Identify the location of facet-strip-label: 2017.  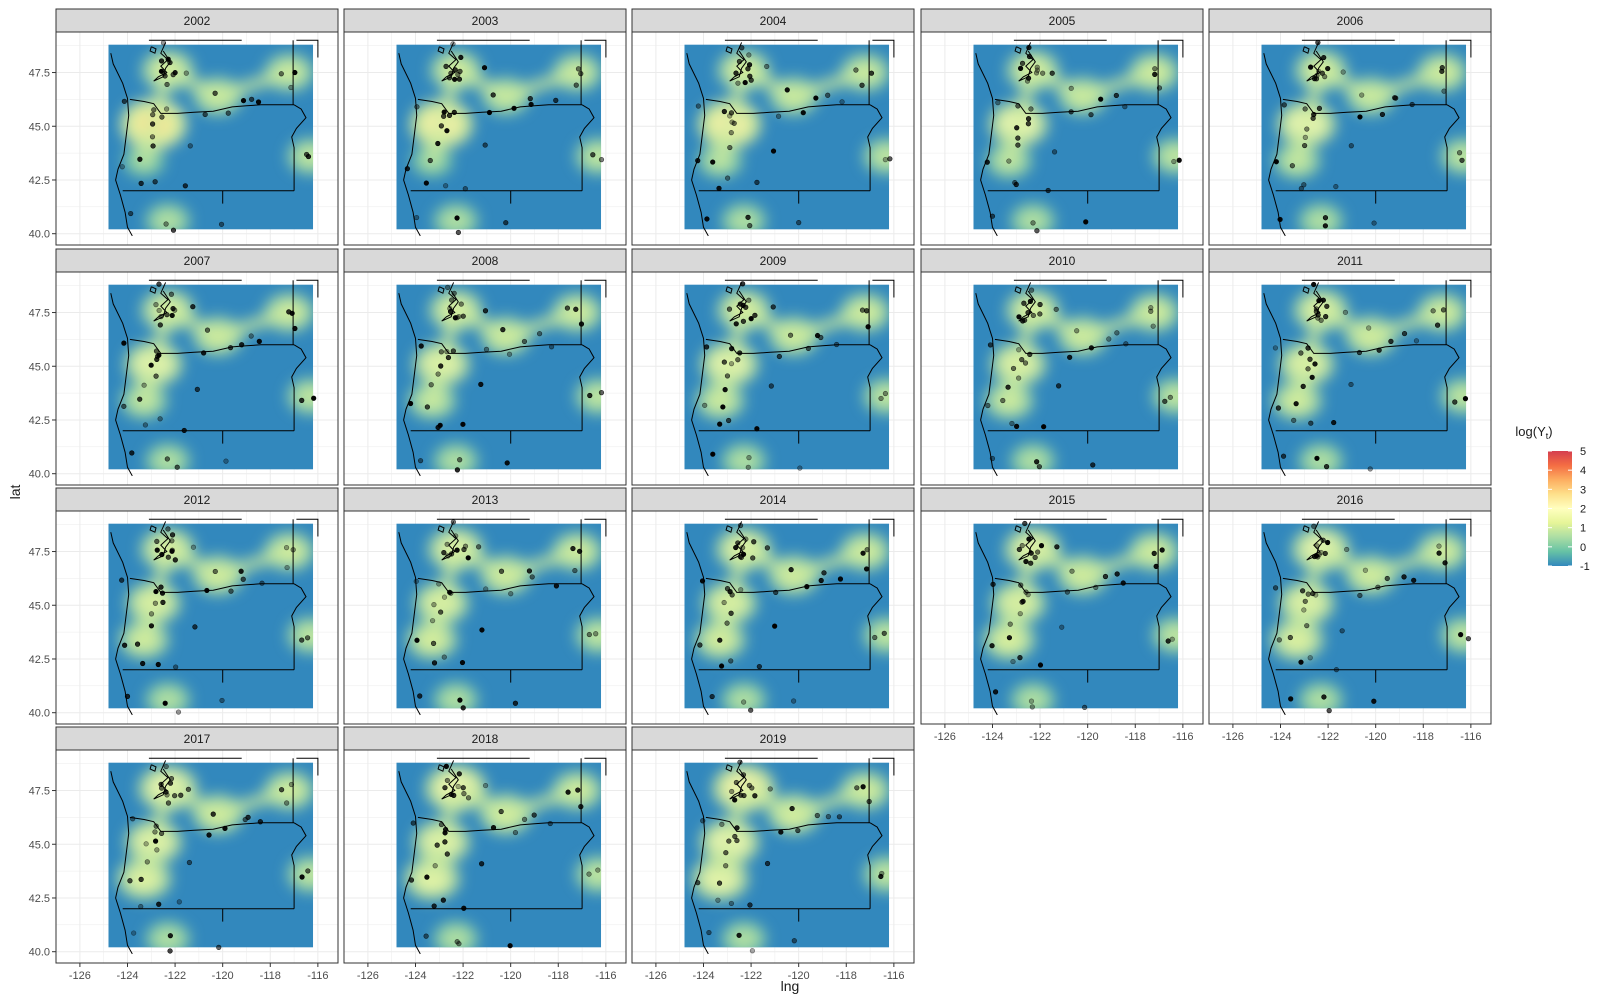
(197, 739).